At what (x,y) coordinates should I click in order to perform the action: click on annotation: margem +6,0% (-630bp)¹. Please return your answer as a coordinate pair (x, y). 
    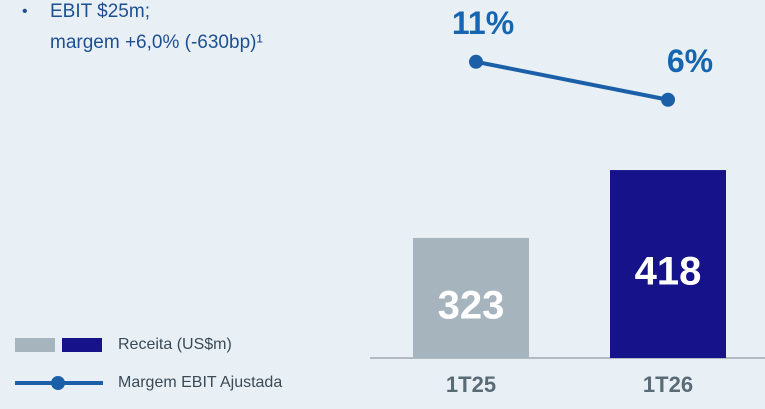
    Looking at the image, I should click on (156, 42).